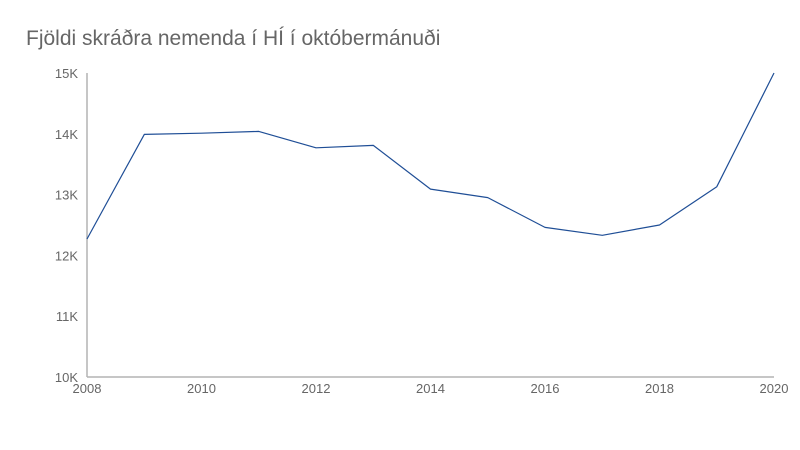  I want to click on y-axis-ticks: 10K 11K 12K 13K 14K 15K, so click(66, 225).